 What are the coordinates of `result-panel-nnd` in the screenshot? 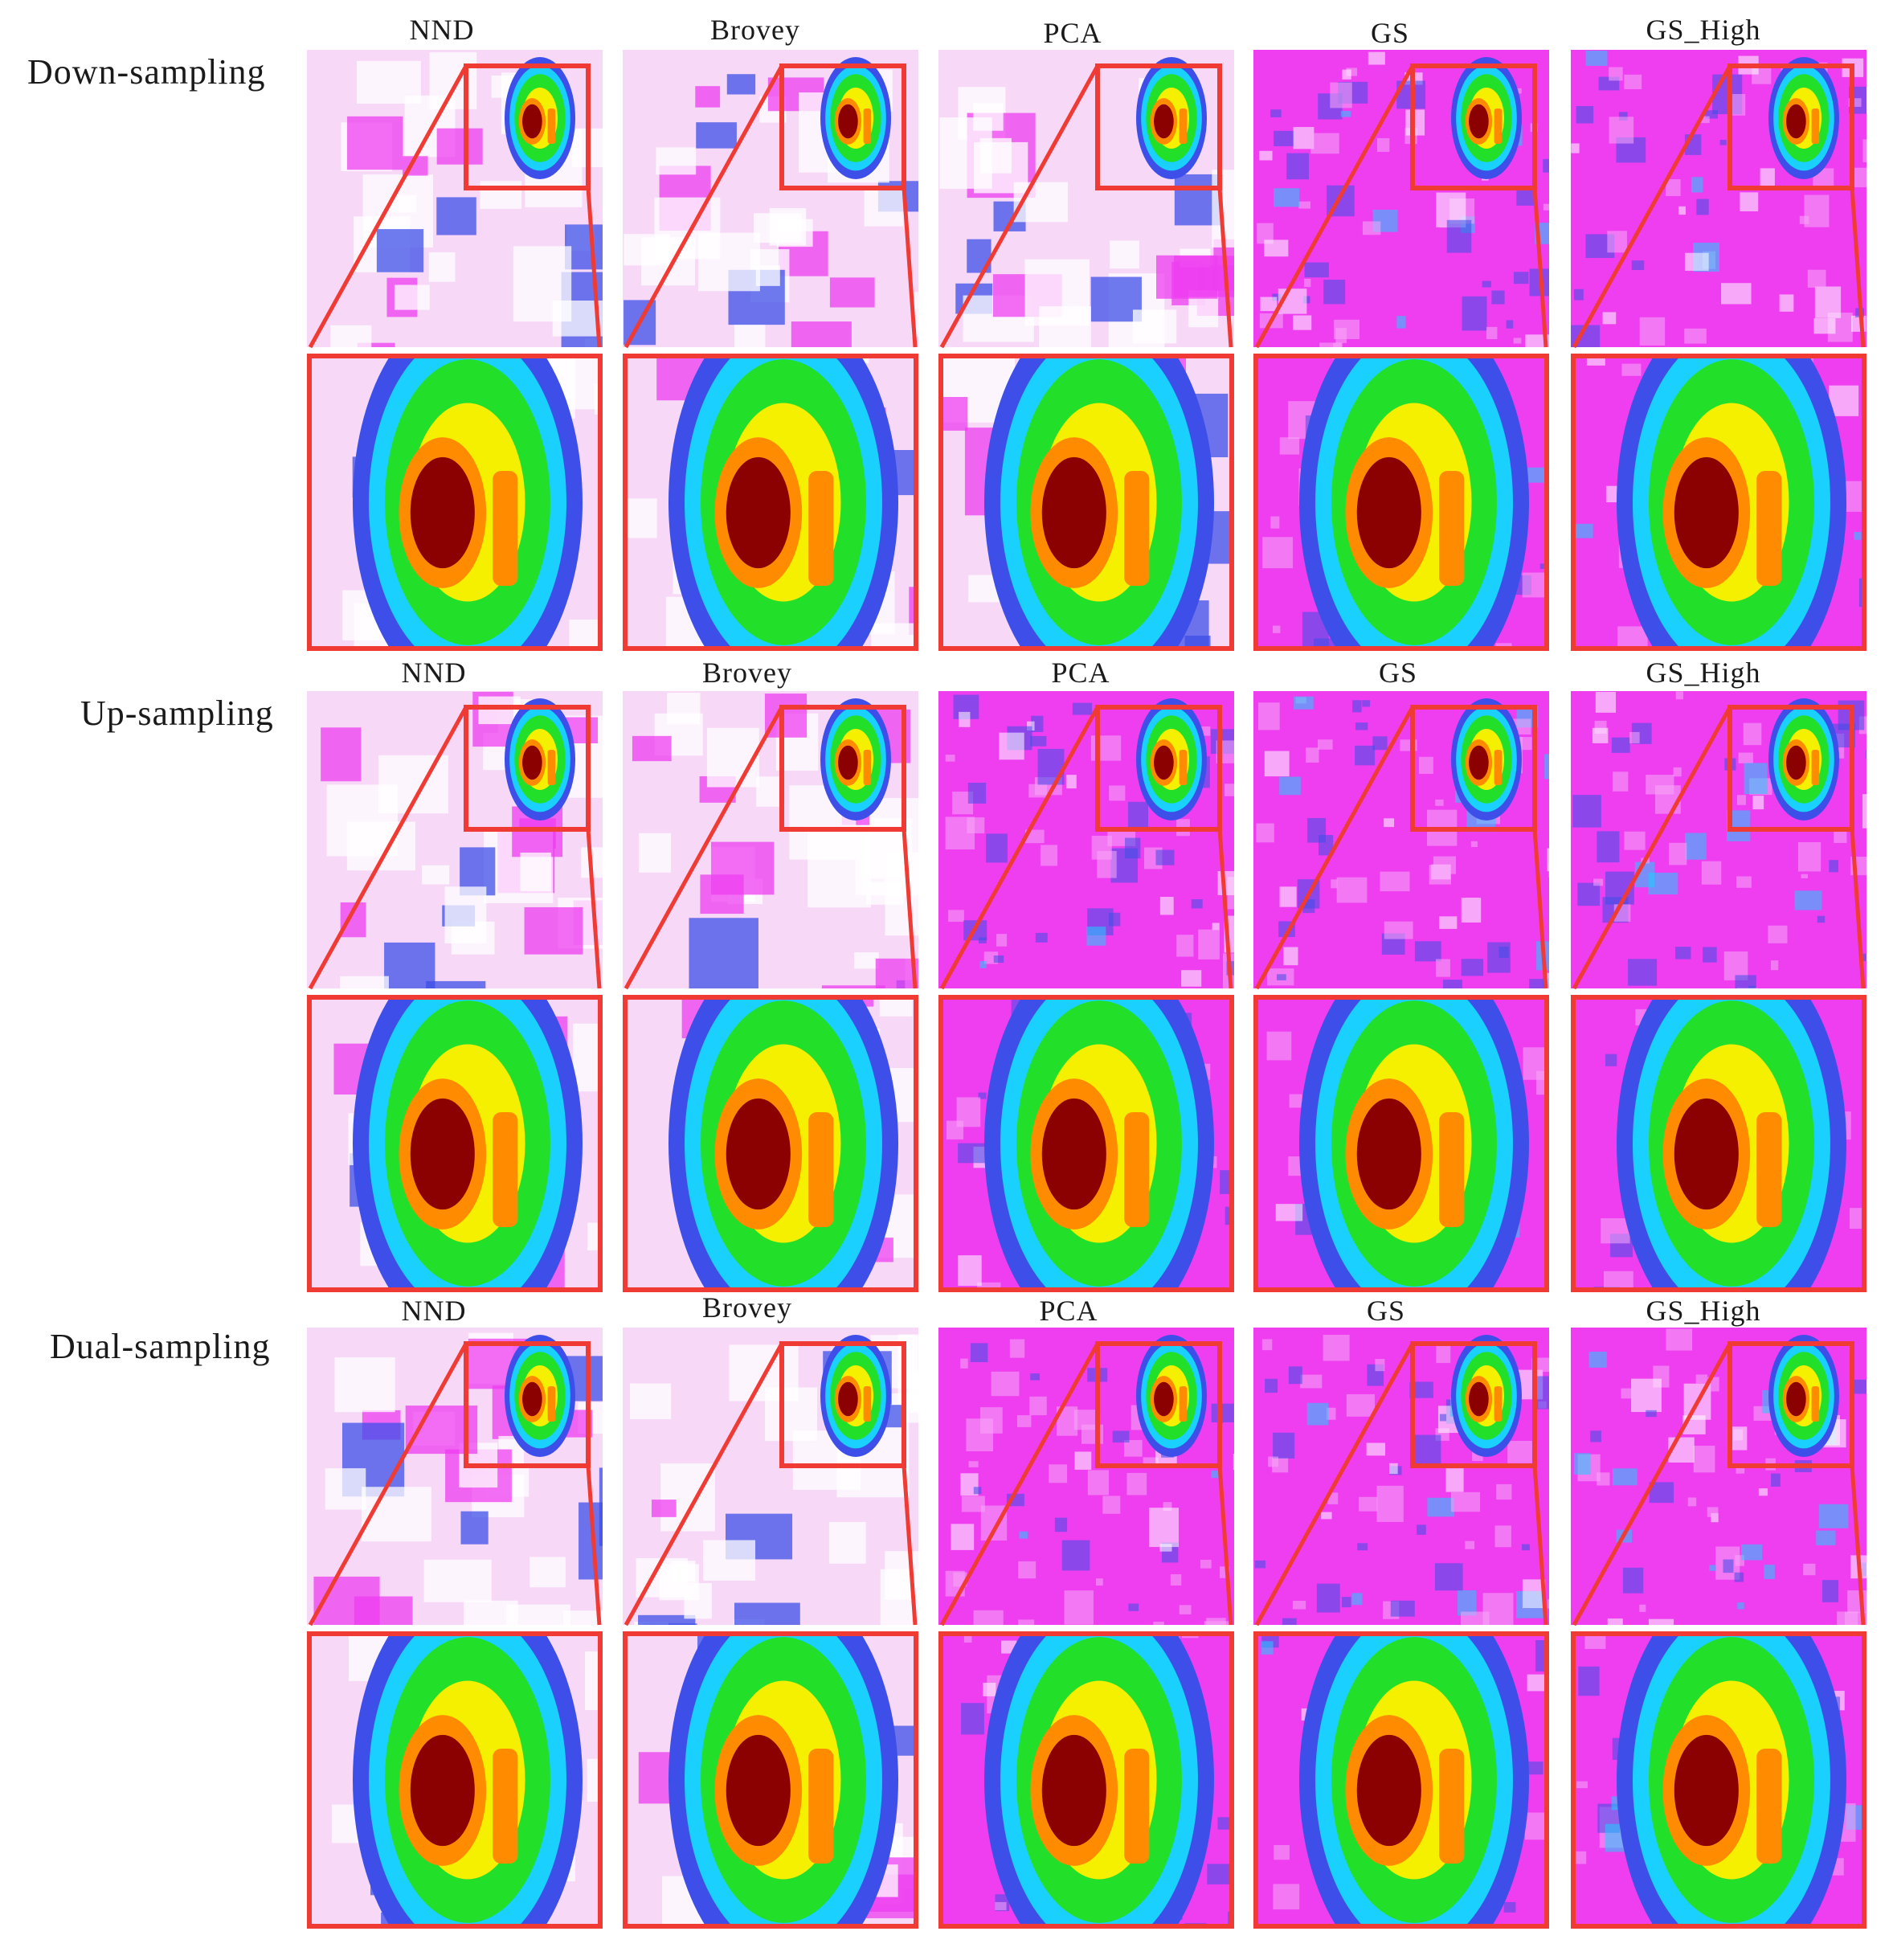 It's located at (455, 1628).